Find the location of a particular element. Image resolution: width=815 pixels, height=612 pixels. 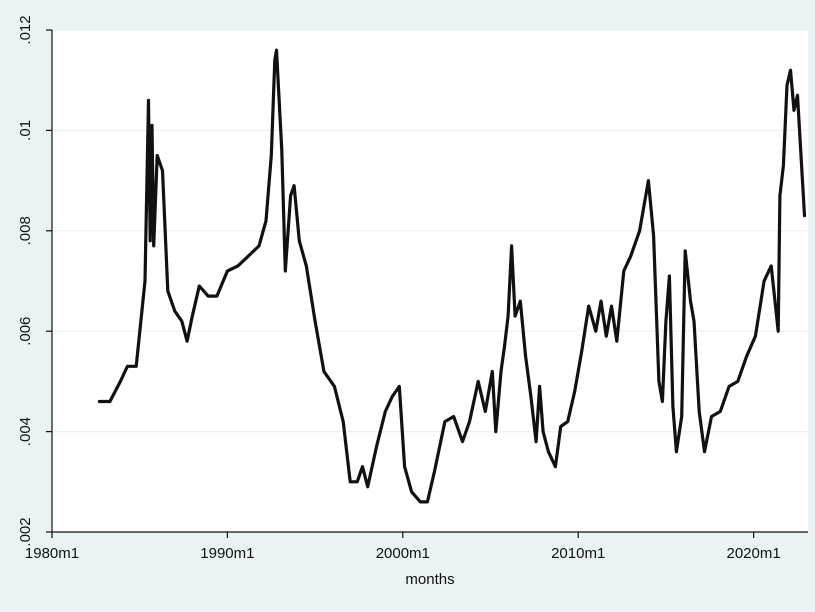

x-axis: 1980m1 1990m1 2000m1 2010m1 2020m1 is located at coordinates (416, 546).